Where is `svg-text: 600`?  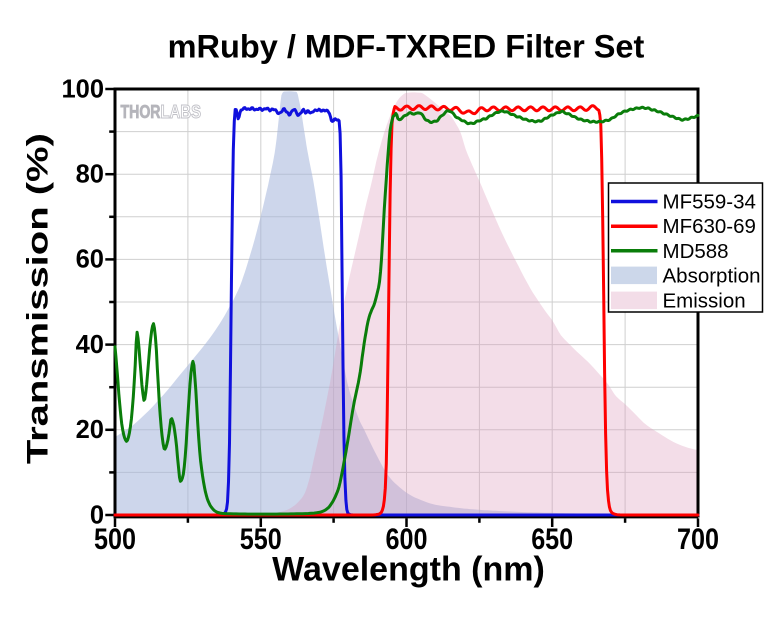
svg-text: 600 is located at coordinates (407, 539).